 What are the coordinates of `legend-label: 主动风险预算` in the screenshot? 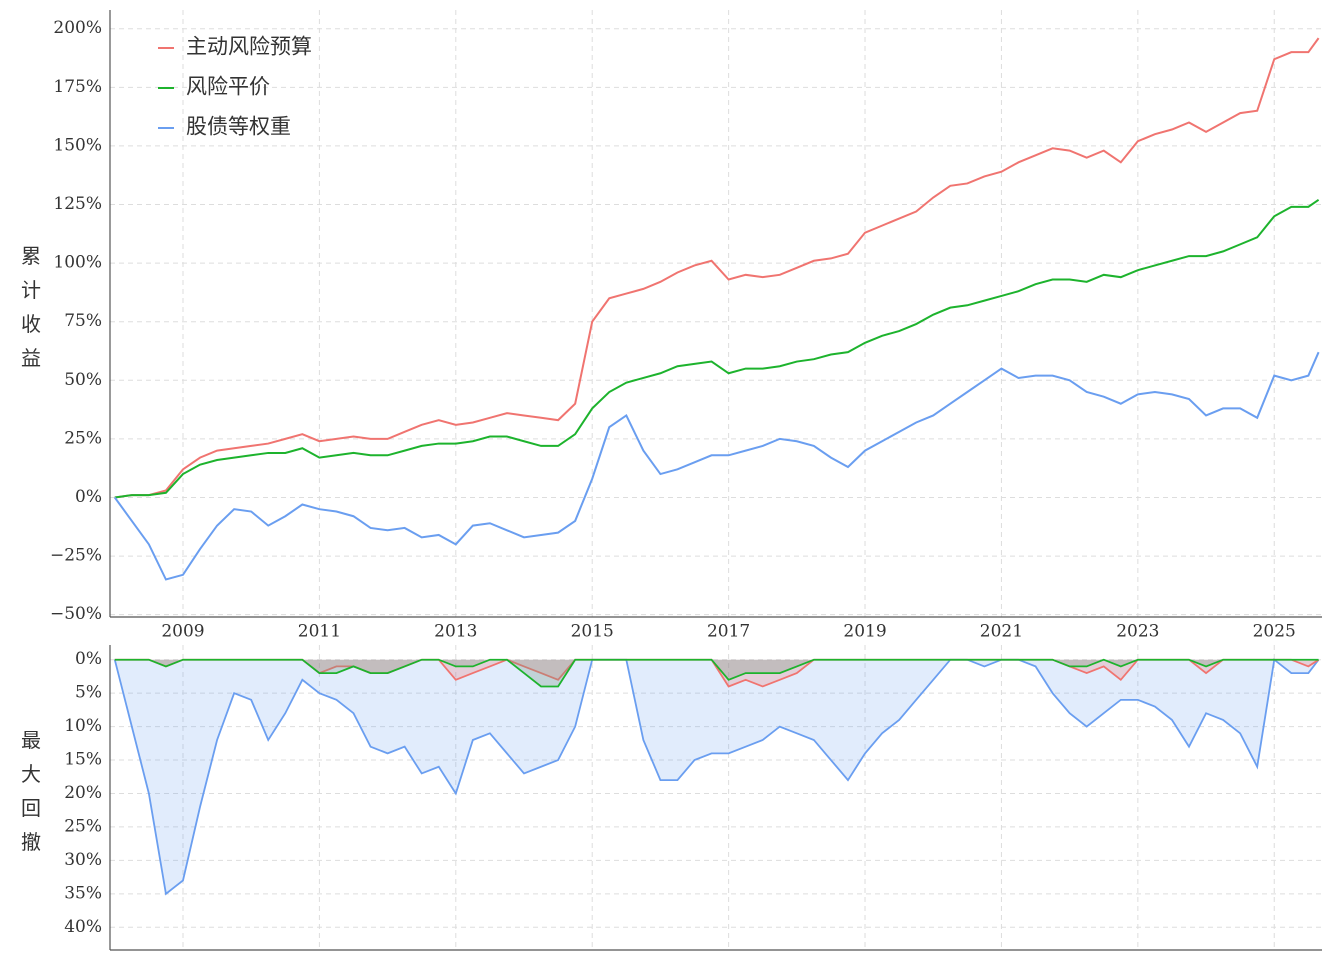 It's located at (249, 47).